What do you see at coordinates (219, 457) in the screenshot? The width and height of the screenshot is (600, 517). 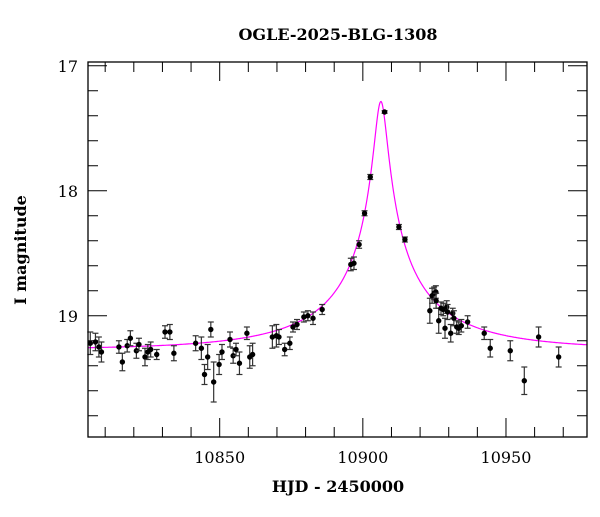 I see `x-tick-label: 10850` at bounding box center [219, 457].